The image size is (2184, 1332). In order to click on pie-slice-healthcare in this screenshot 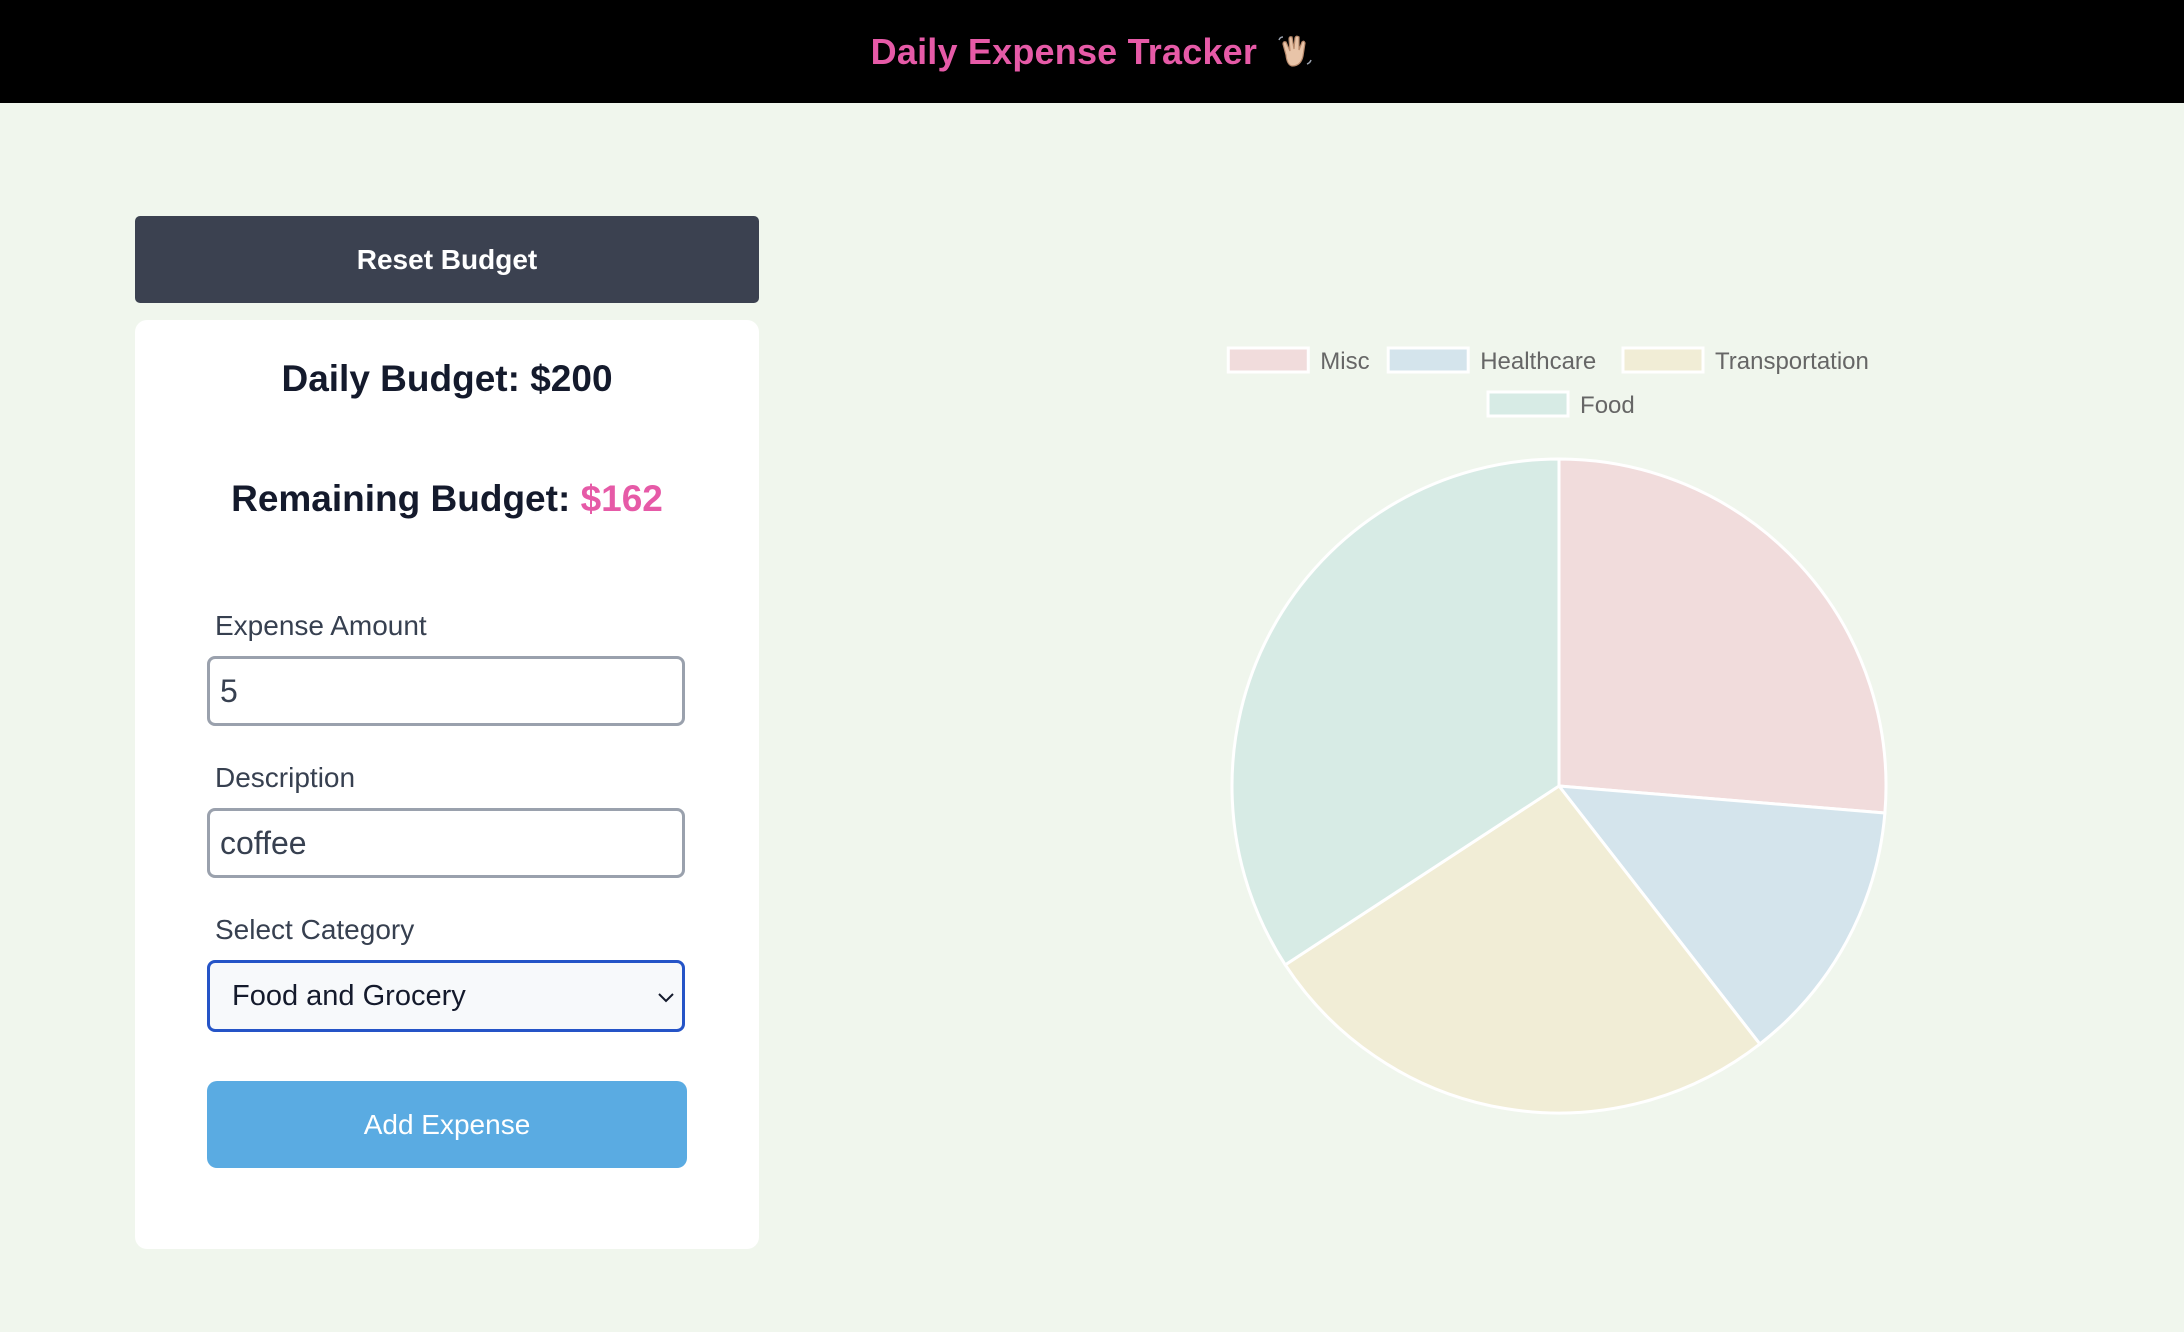, I will do `click(1721, 915)`.